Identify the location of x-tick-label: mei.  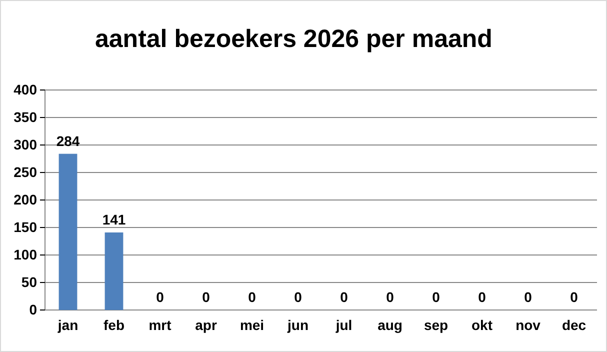
(252, 324).